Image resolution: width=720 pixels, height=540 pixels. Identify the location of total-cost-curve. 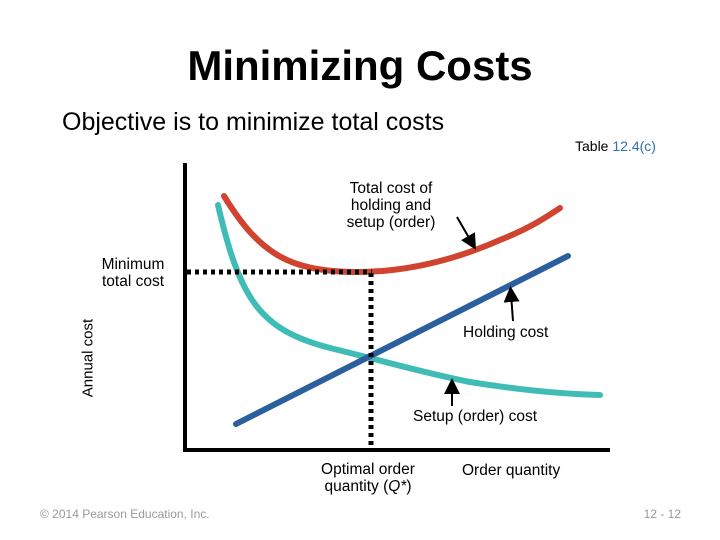
(392, 234).